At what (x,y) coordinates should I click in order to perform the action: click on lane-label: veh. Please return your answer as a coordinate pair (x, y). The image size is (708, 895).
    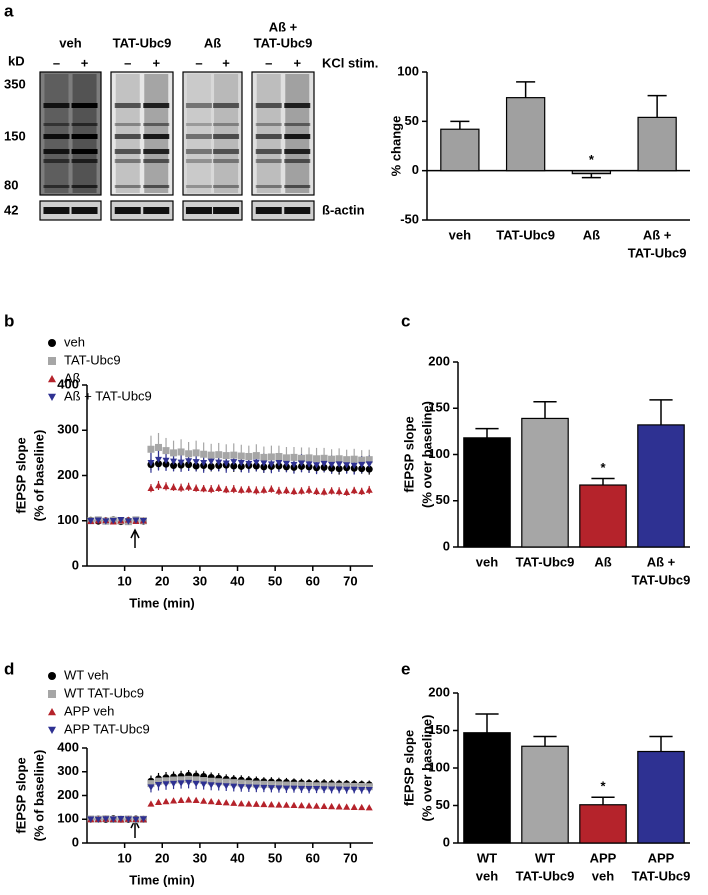
    Looking at the image, I should click on (70, 42).